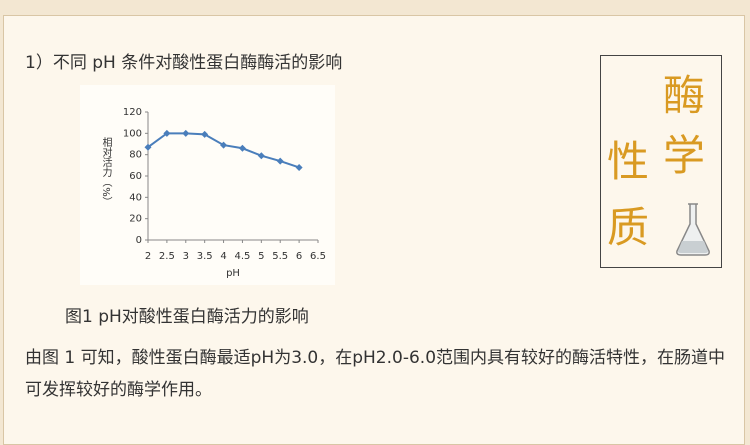 The width and height of the screenshot is (750, 445). Describe the element at coordinates (167, 256) in the screenshot. I see `x-tick-label: 2.5` at that location.